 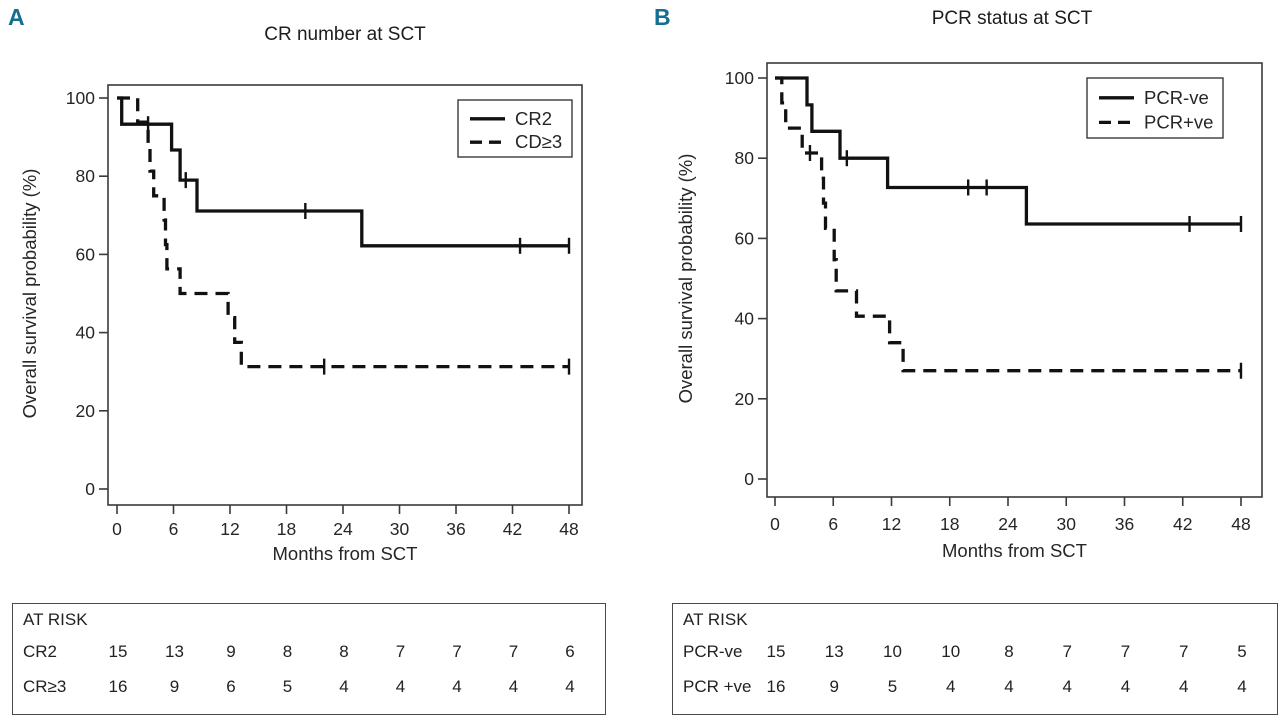 I want to click on panel-b-title: PCR status at SCT, so click(x=1012, y=18).